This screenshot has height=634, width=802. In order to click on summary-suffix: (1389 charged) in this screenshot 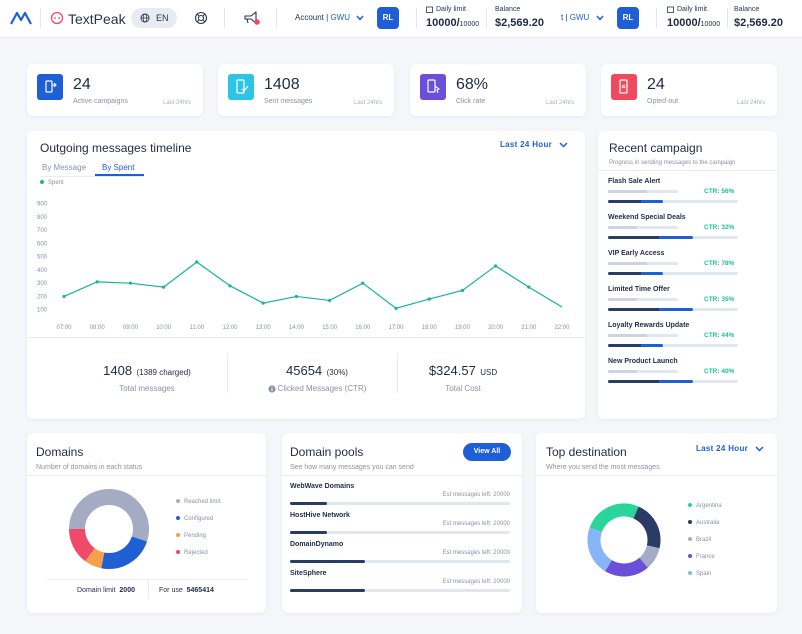, I will do `click(163, 372)`.